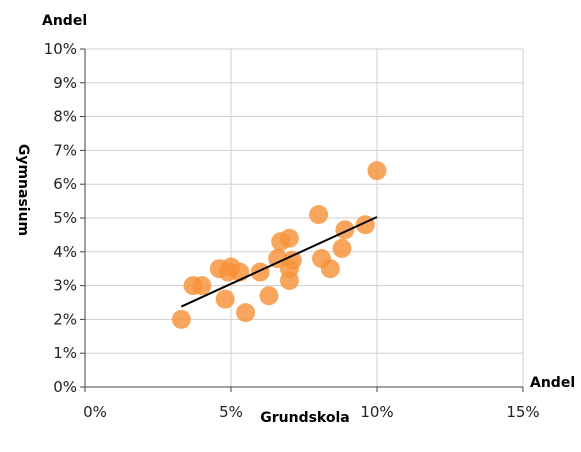  What do you see at coordinates (65, 286) in the screenshot?
I see `y-tick-label: 3%` at bounding box center [65, 286].